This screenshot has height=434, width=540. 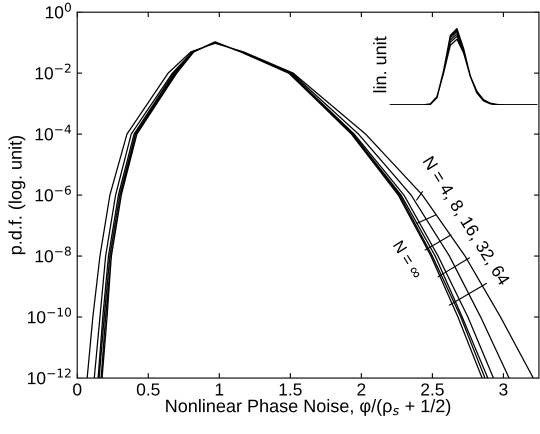 What do you see at coordinates (432, 389) in the screenshot?
I see `x-tick-label: 2.5` at bounding box center [432, 389].